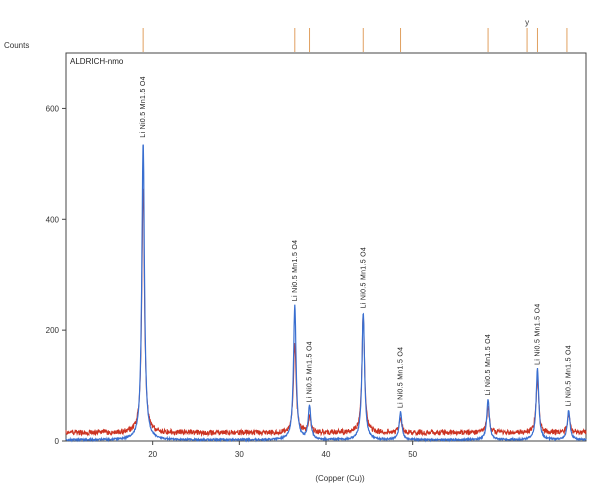 Image resolution: width=600 pixels, height=500 pixels. What do you see at coordinates (283, 450) in the screenshot?
I see `x-axis-ticks: 20 30 40 50` at bounding box center [283, 450].